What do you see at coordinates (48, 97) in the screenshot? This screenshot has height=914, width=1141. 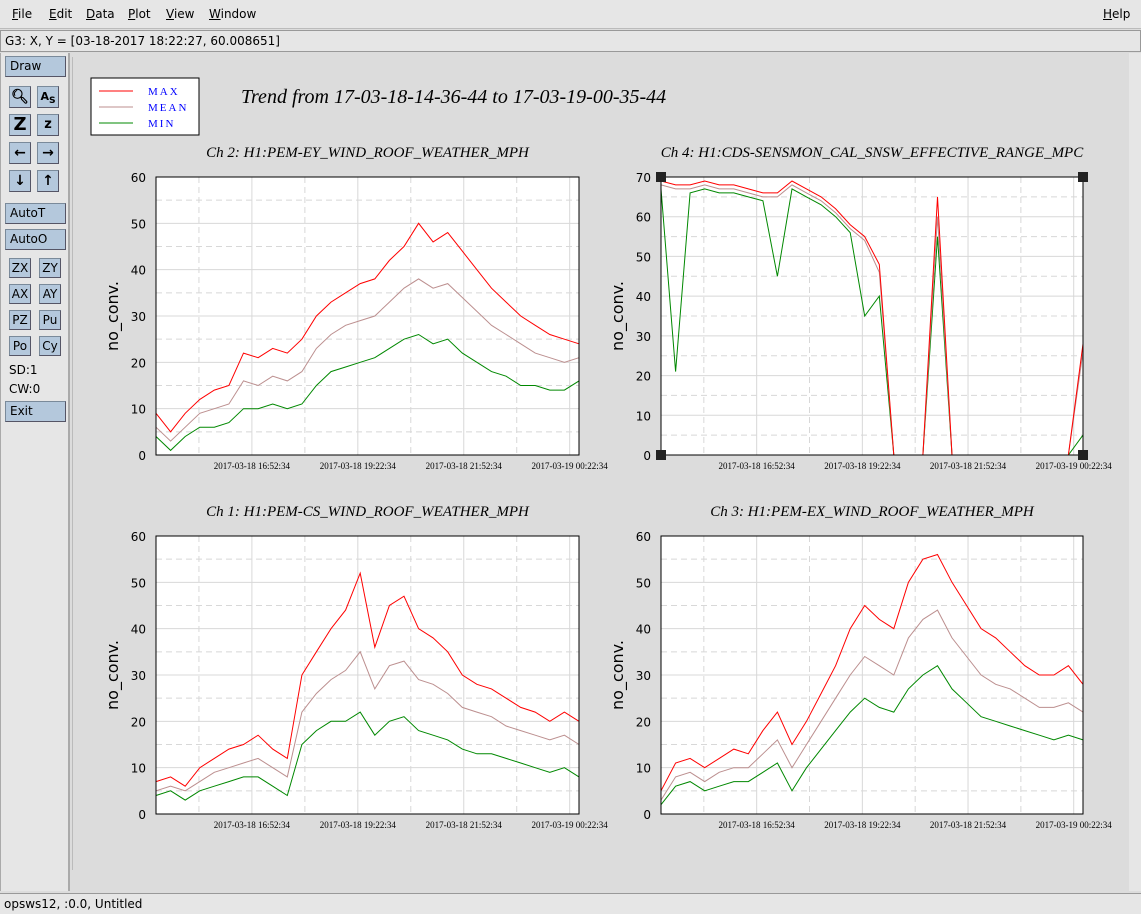 I see `text-scale-icon: AS` at bounding box center [48, 97].